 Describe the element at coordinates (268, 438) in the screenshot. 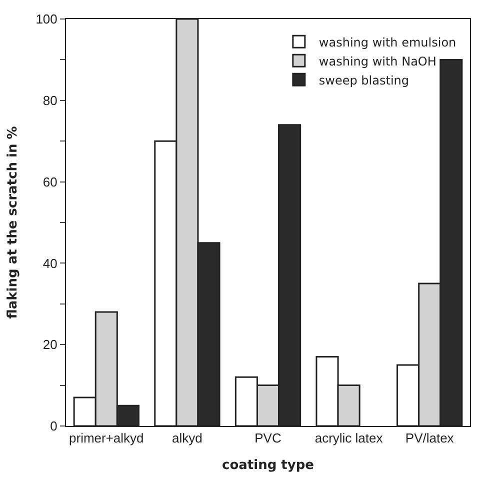

I see `x-tick-label: PVC` at that location.